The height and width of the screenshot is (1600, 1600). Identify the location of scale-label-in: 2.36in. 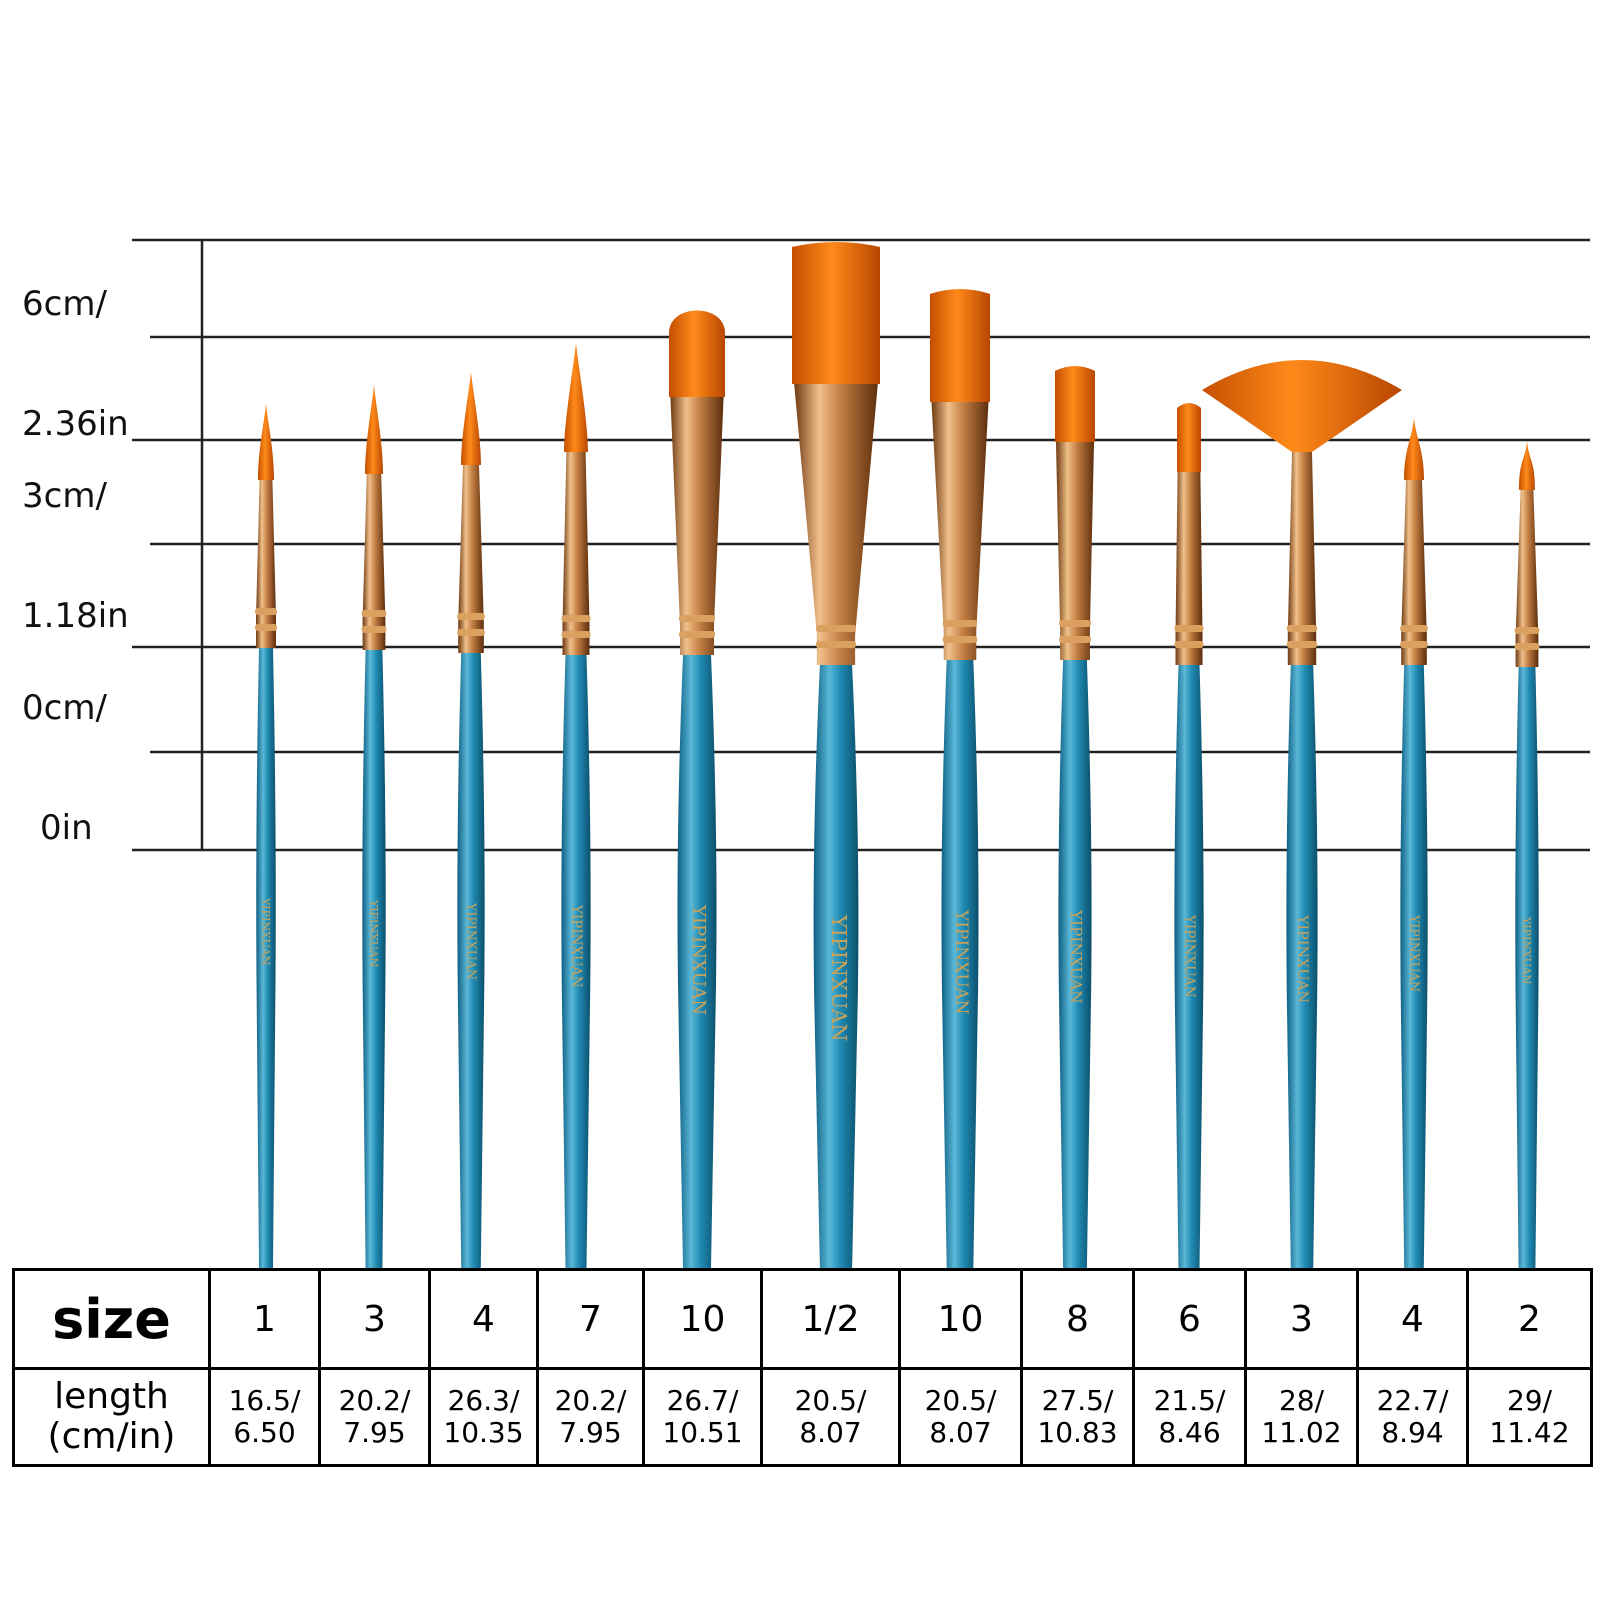
(75, 424).